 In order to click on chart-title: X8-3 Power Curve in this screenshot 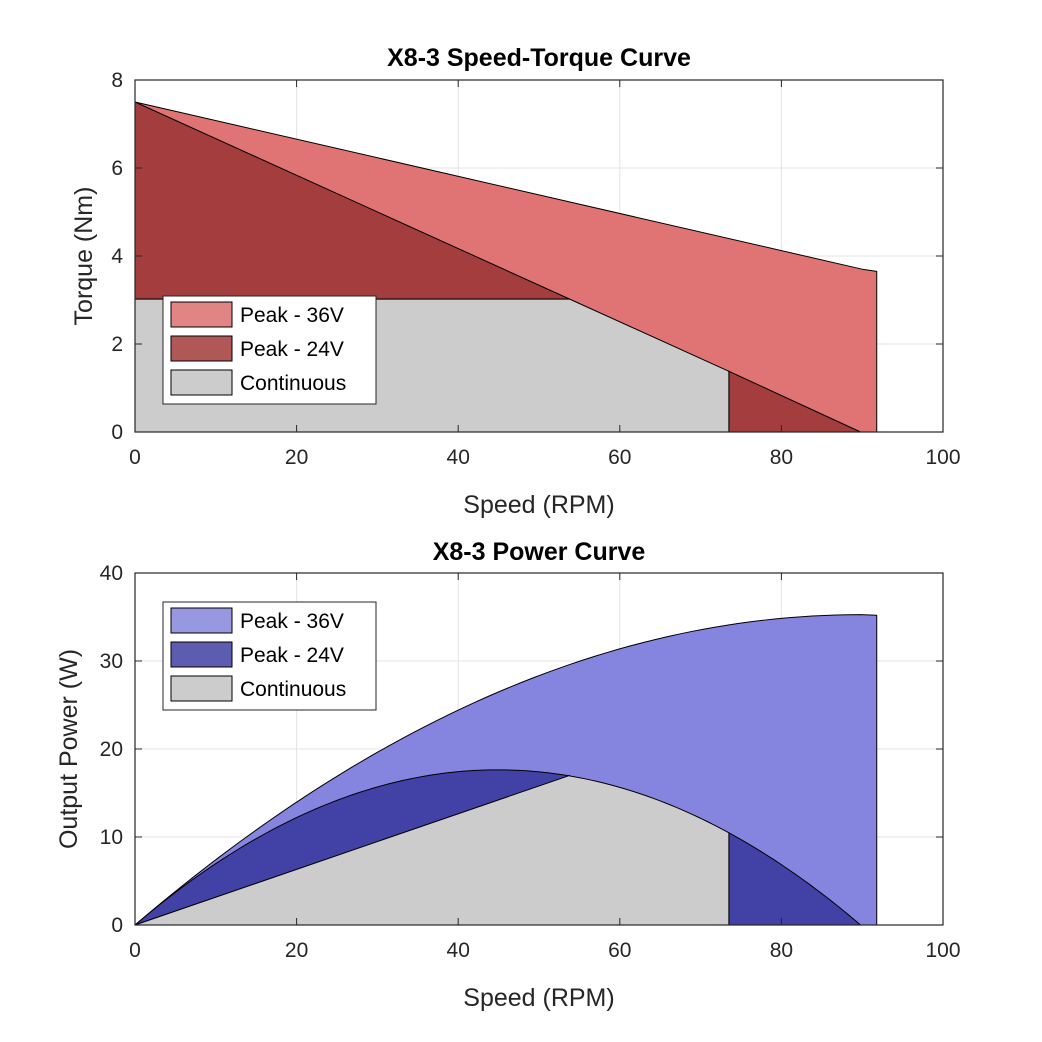, I will do `click(539, 552)`.